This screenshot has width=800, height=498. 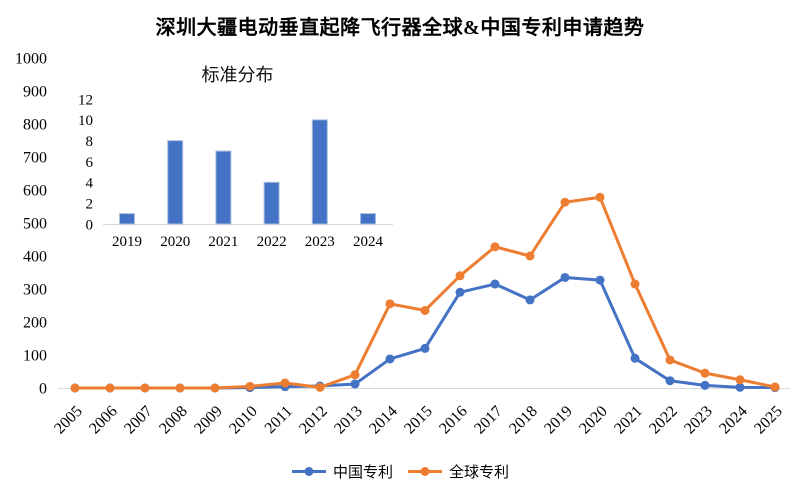 What do you see at coordinates (35, 290) in the screenshot?
I see `svg-text: 300` at bounding box center [35, 290].